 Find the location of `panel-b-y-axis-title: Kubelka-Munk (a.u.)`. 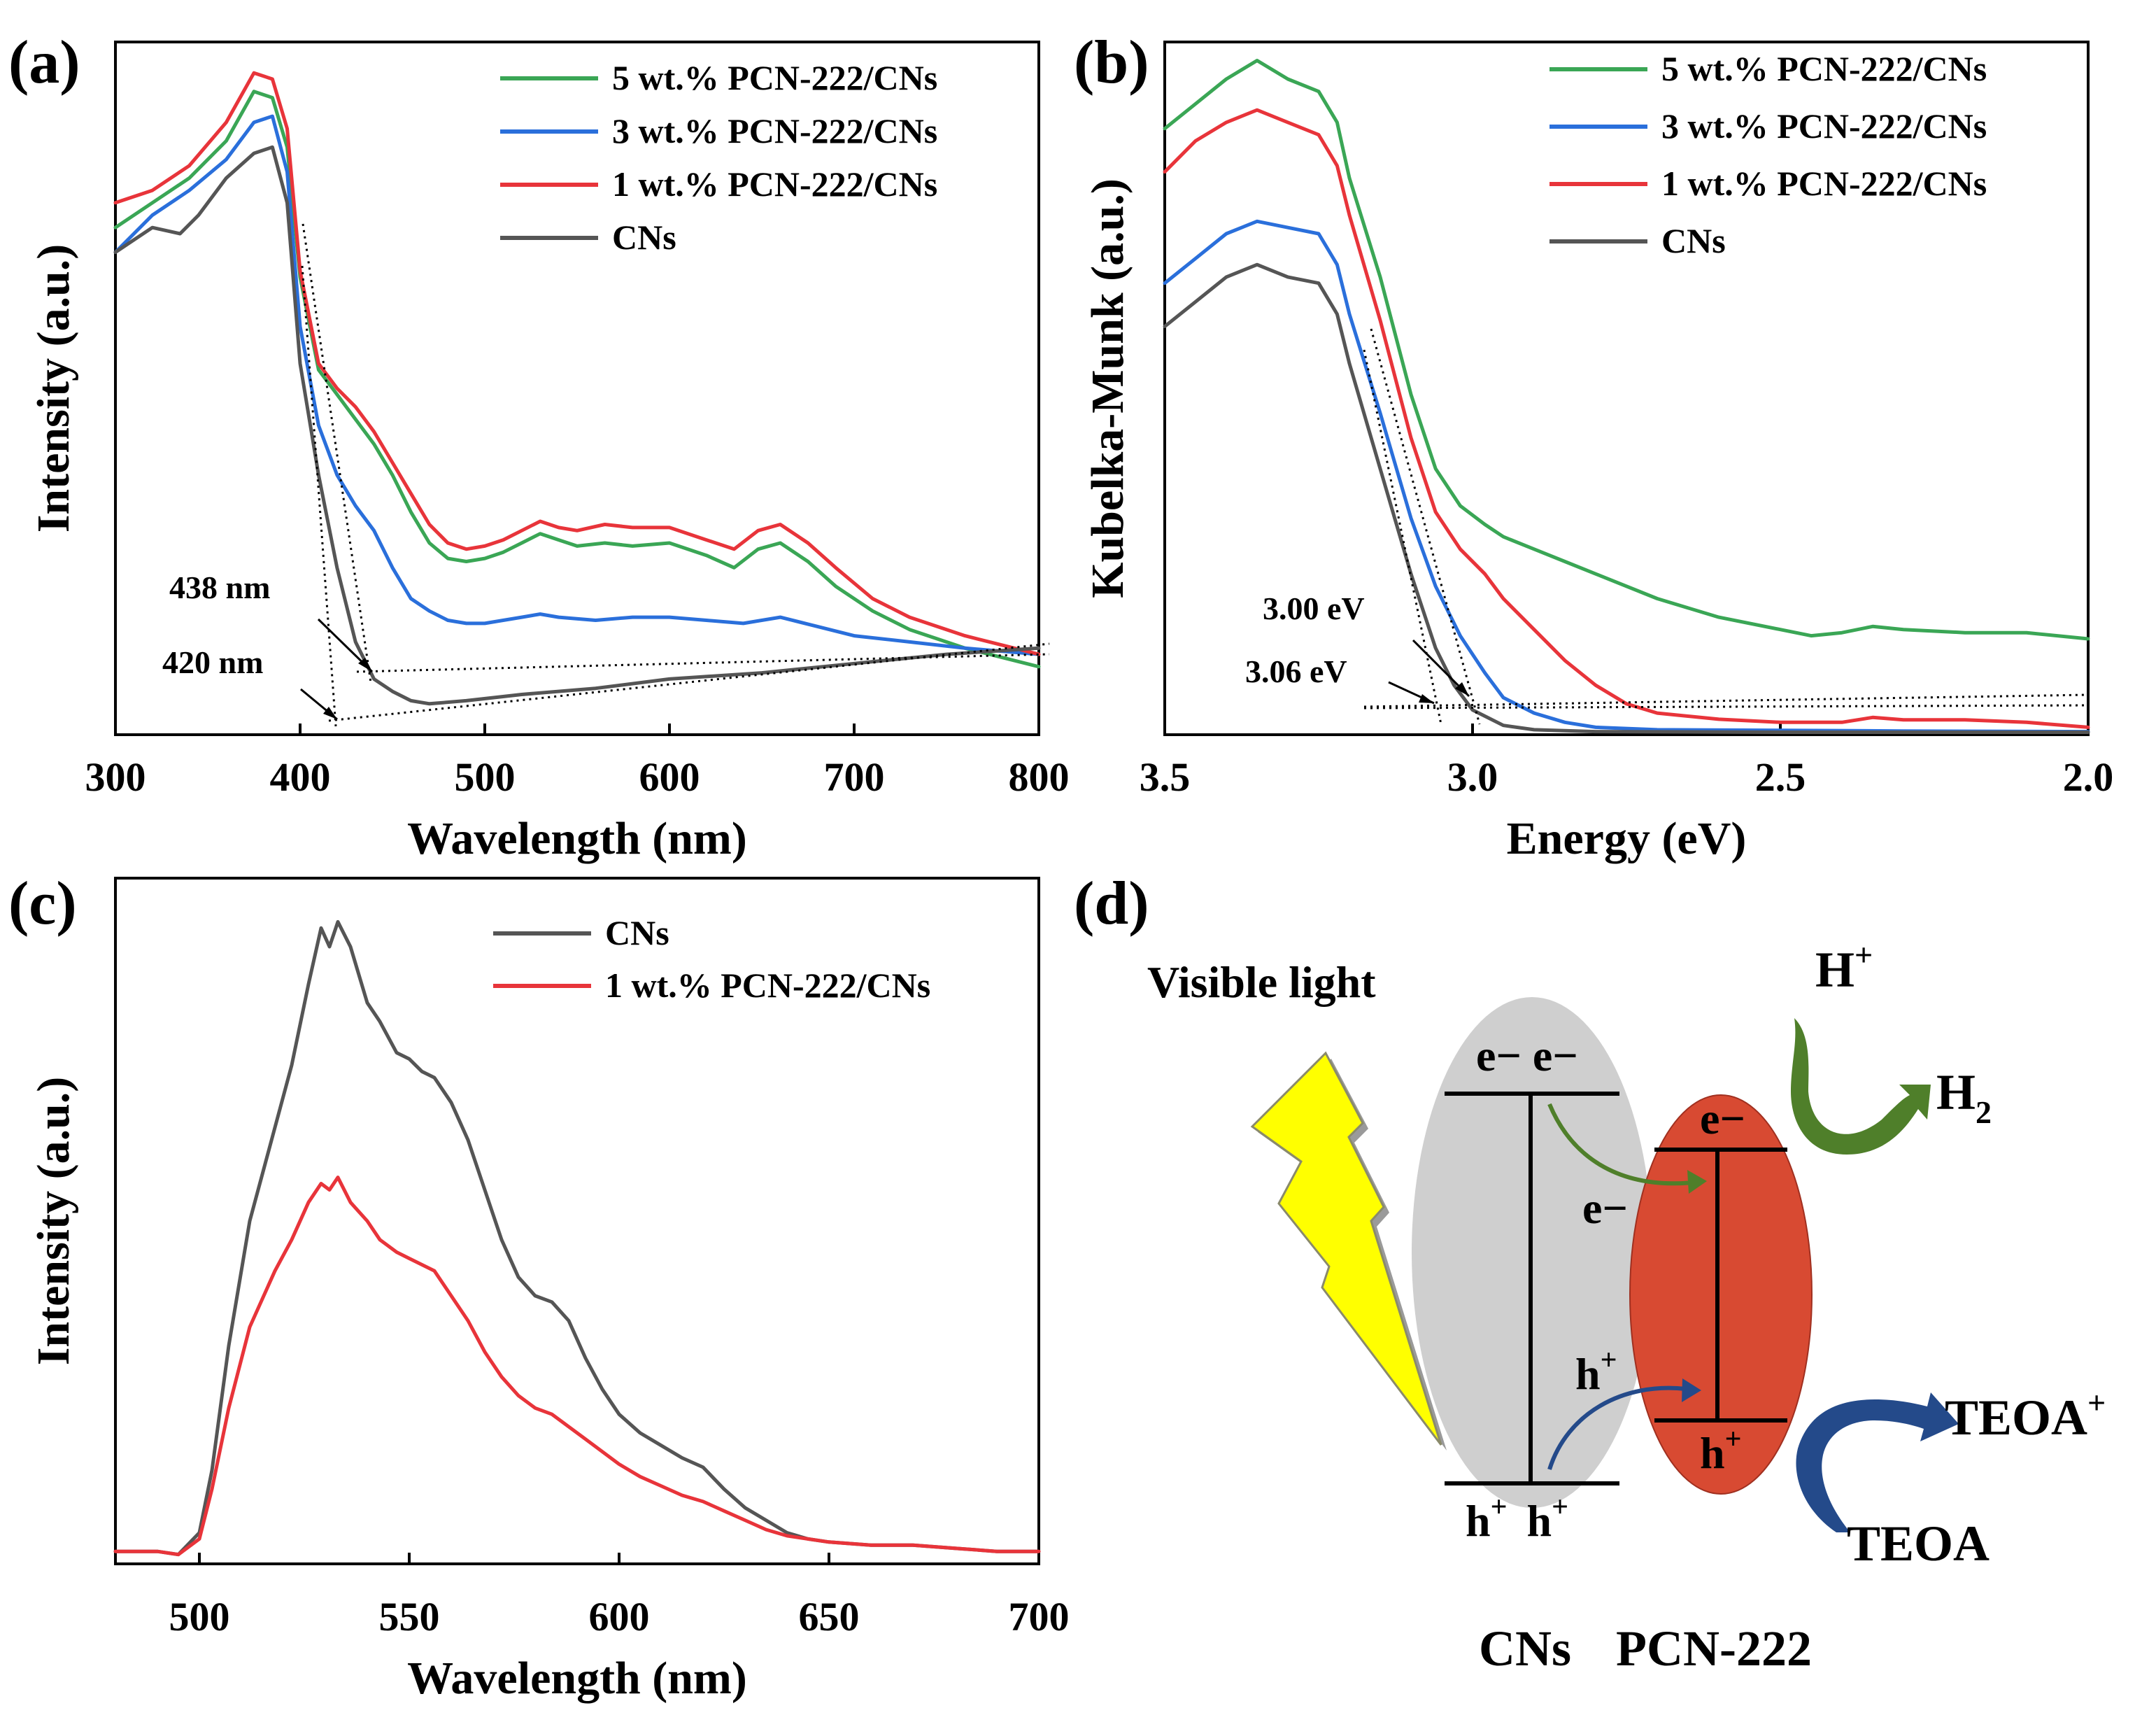

panel-b-y-axis-title: Kubelka-Munk (a.u.) is located at coordinates (1108, 388).